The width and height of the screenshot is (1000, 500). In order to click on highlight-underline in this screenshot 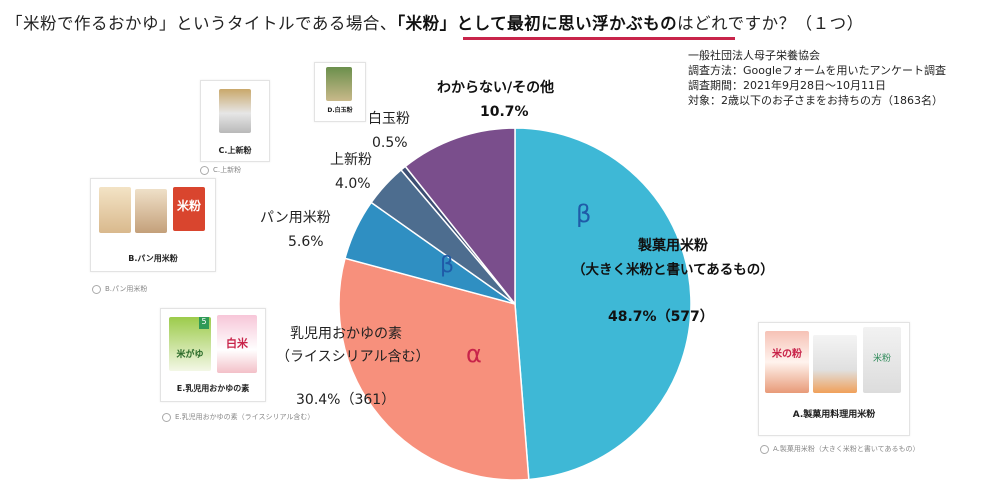, I will do `click(599, 38)`.